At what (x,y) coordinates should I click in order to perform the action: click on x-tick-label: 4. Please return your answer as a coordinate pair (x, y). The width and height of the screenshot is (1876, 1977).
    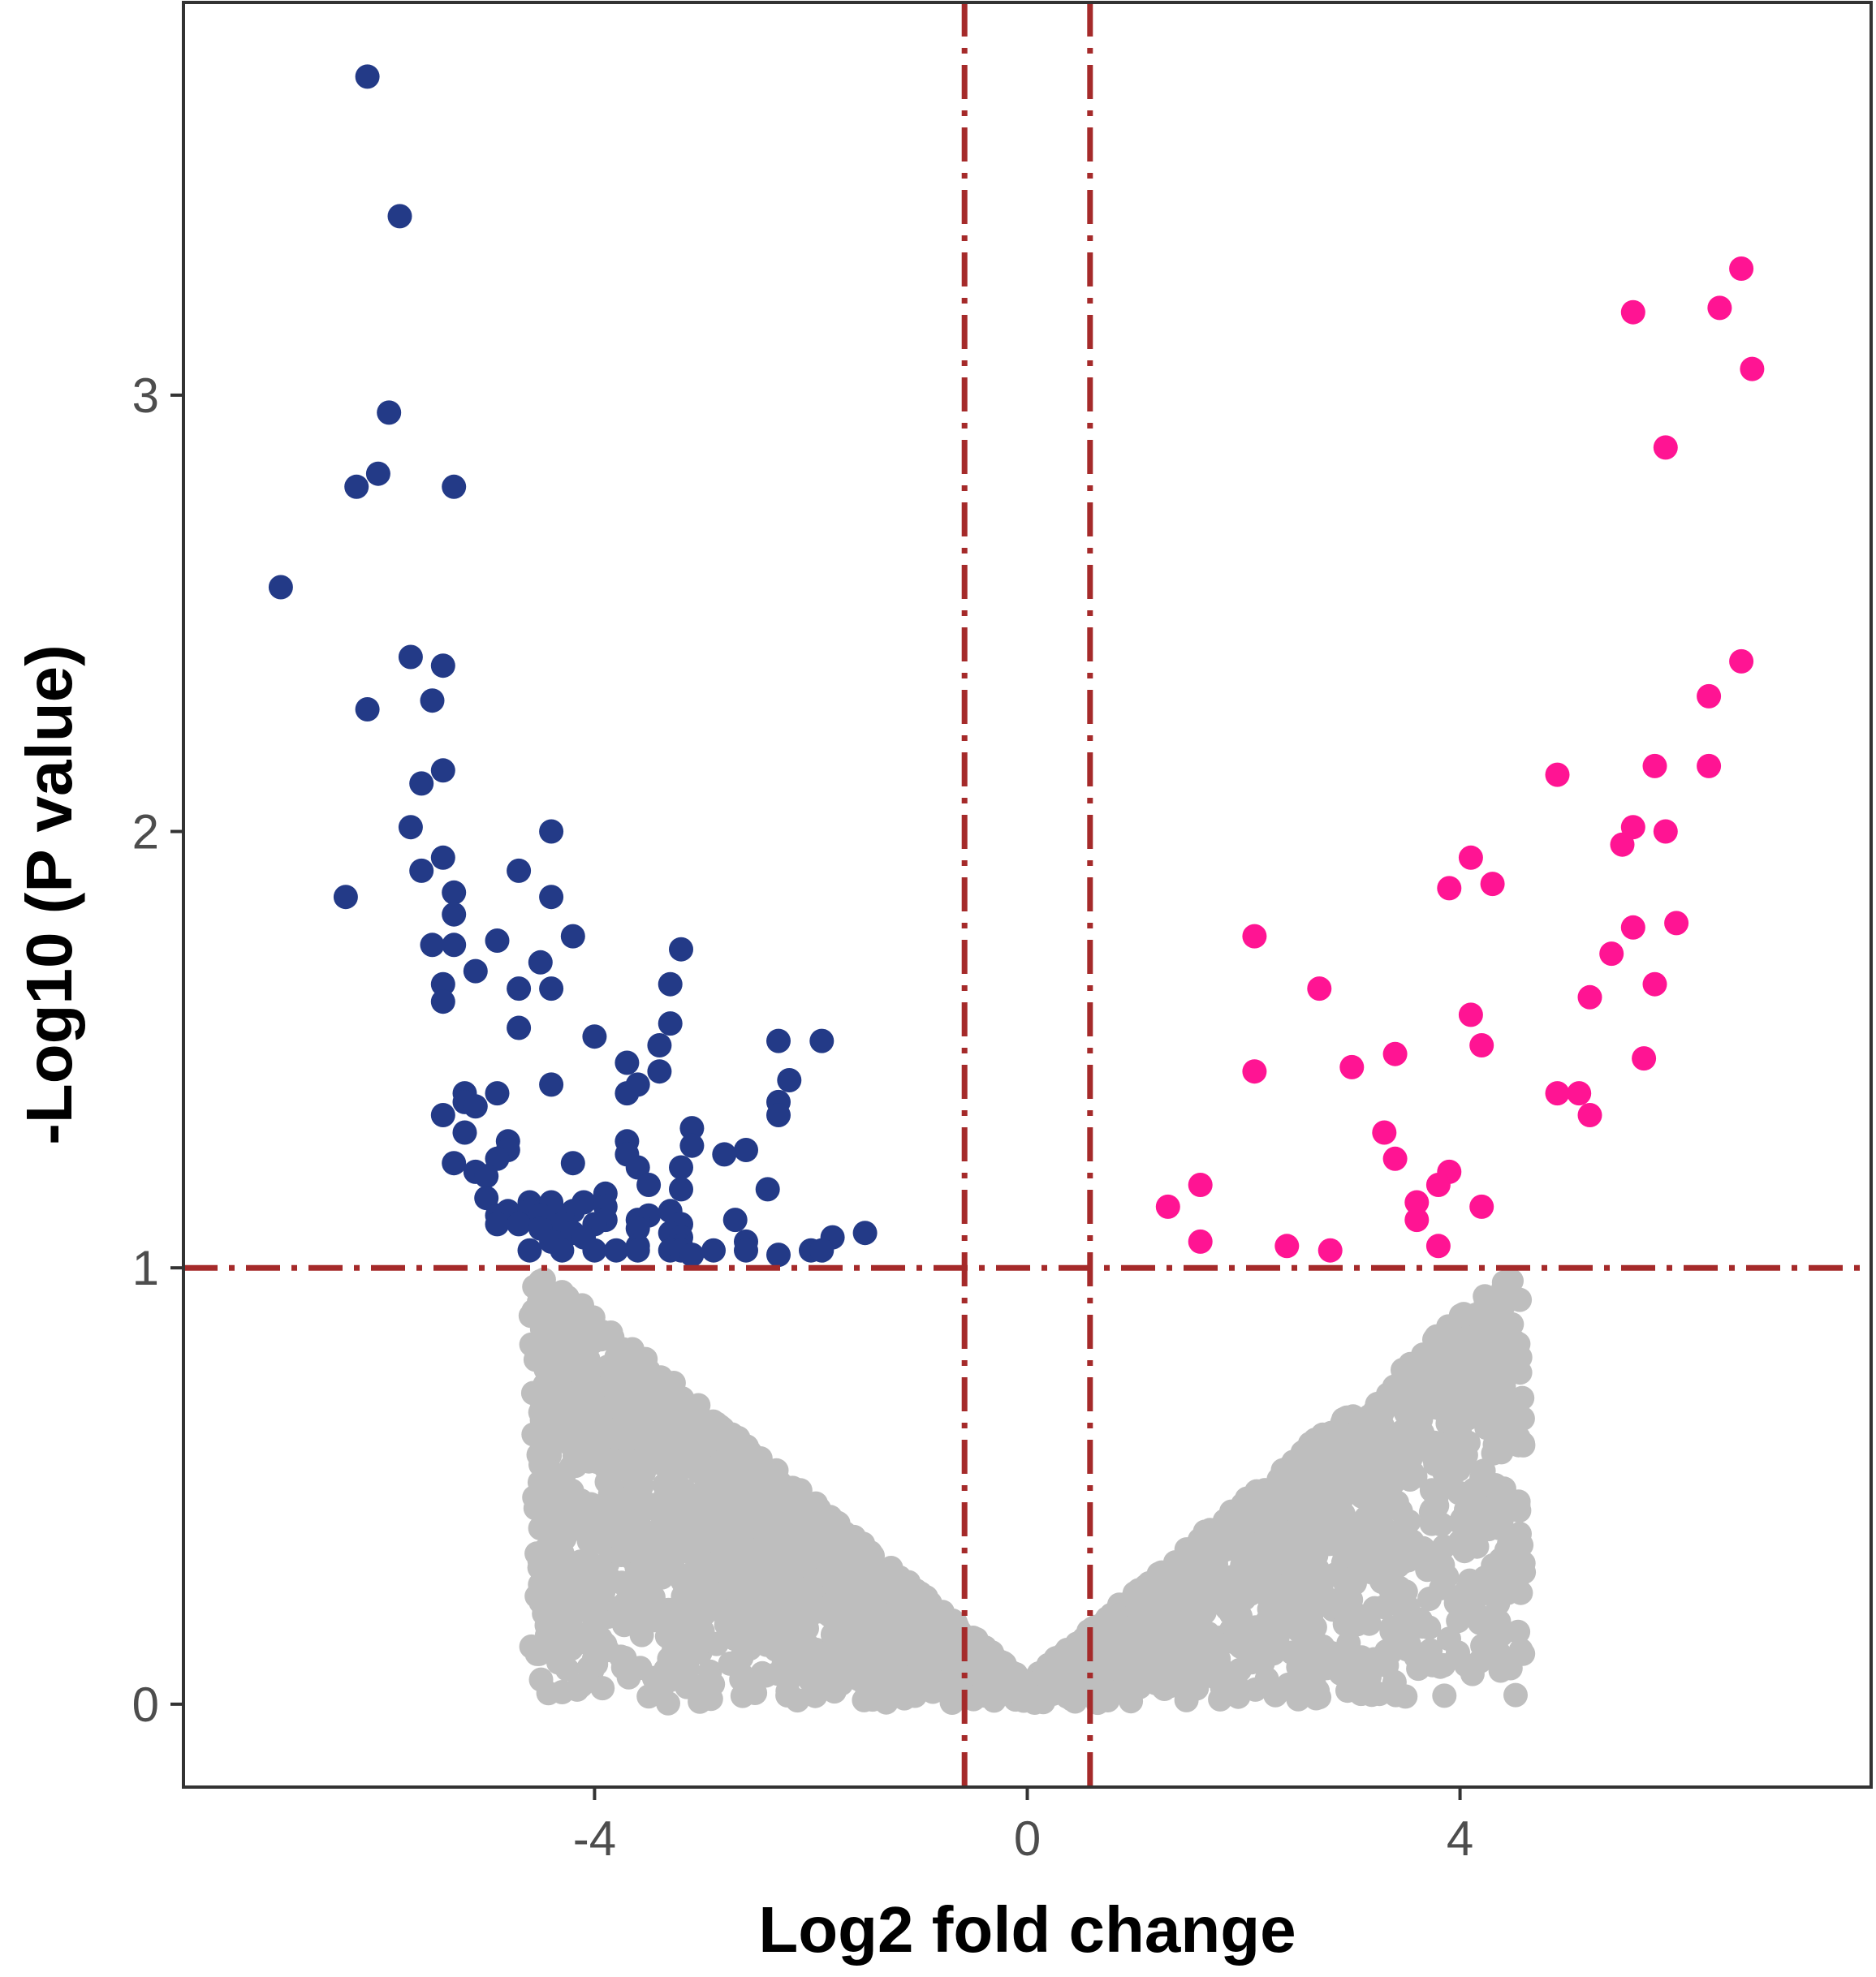
    Looking at the image, I should click on (1460, 1838).